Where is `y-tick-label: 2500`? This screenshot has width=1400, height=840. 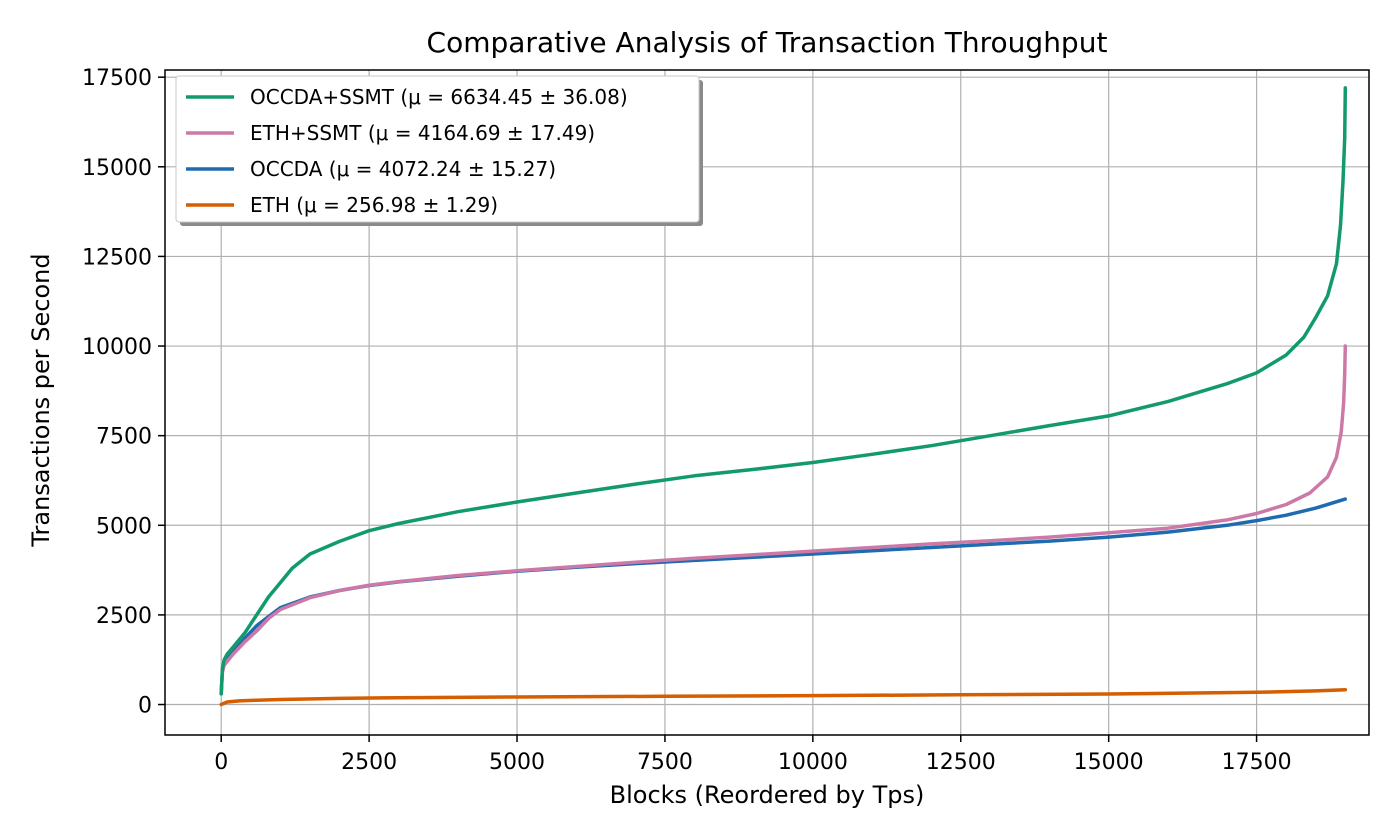 y-tick-label: 2500 is located at coordinates (124, 616).